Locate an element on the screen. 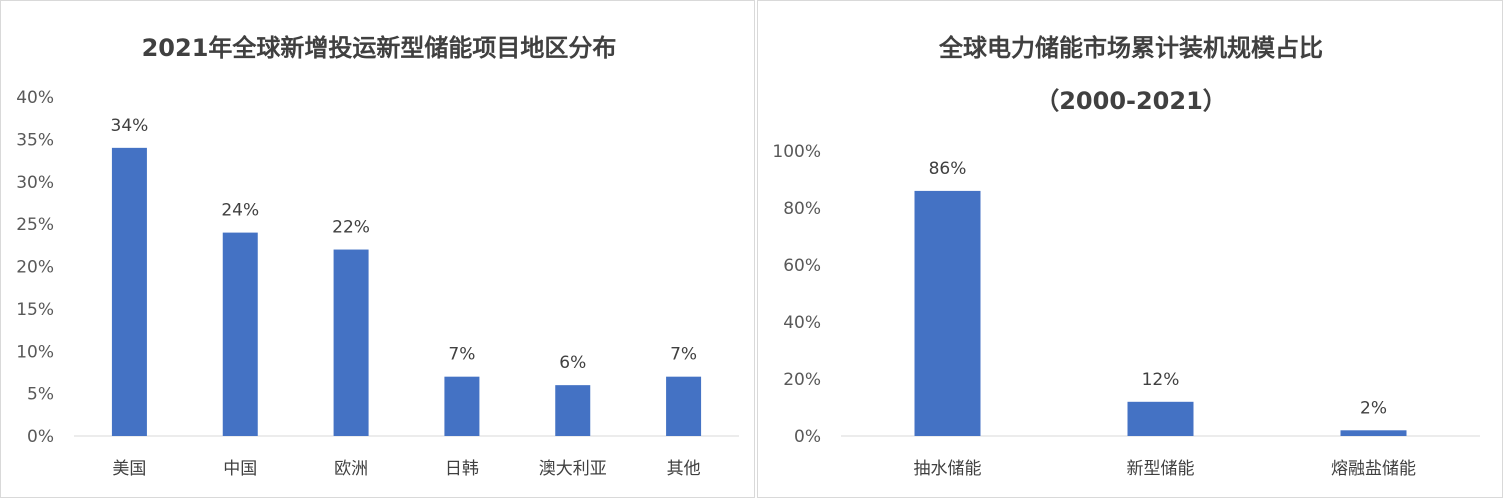 The image size is (1503, 499). data-label: 86% is located at coordinates (948, 169).